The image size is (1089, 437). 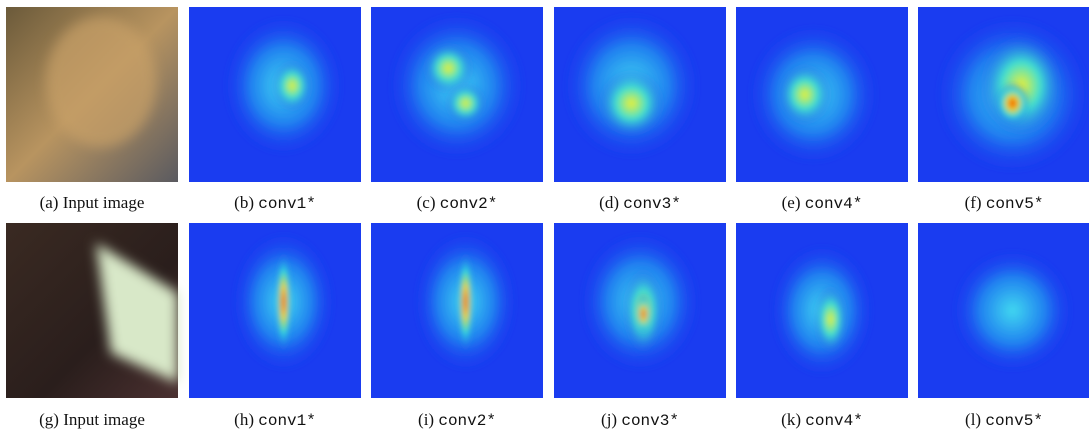 I want to click on caption: (k) conv4*, so click(x=822, y=420).